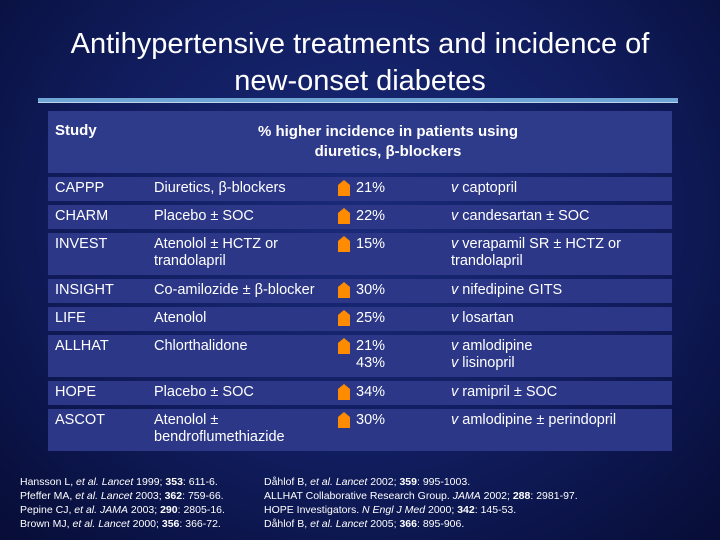 The image size is (720, 540). Describe the element at coordinates (82, 216) in the screenshot. I see `study-name: CHARM` at that location.